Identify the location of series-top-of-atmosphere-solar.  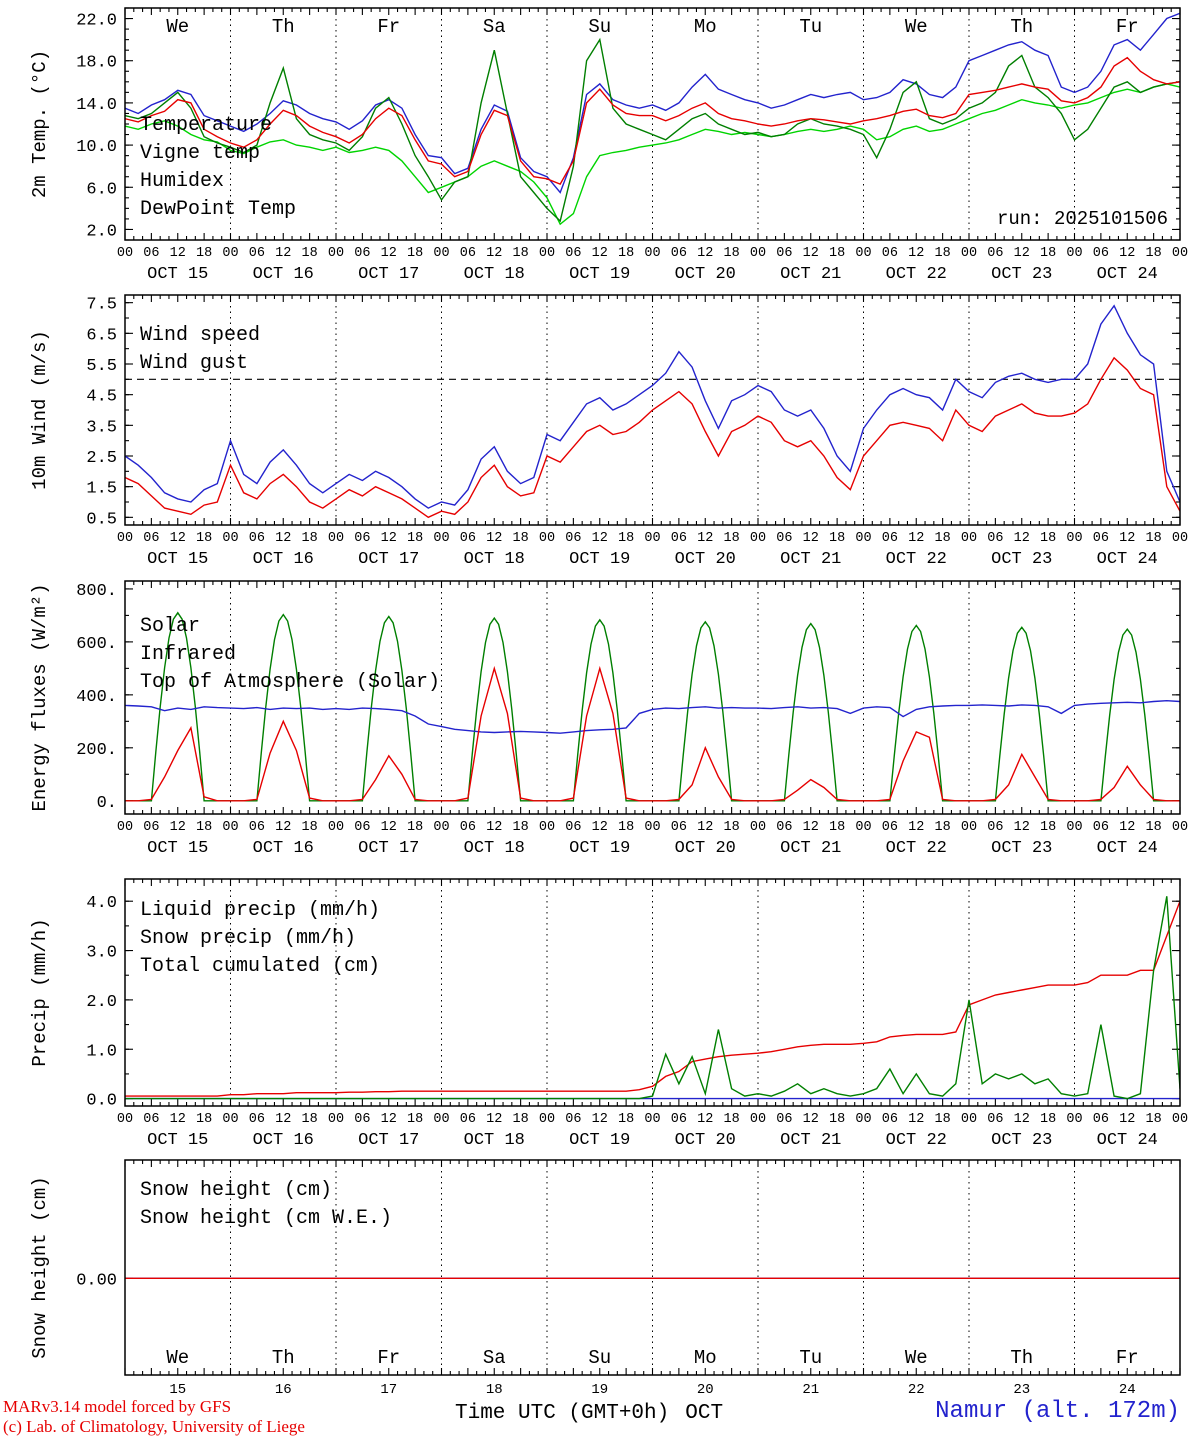
(652, 706).